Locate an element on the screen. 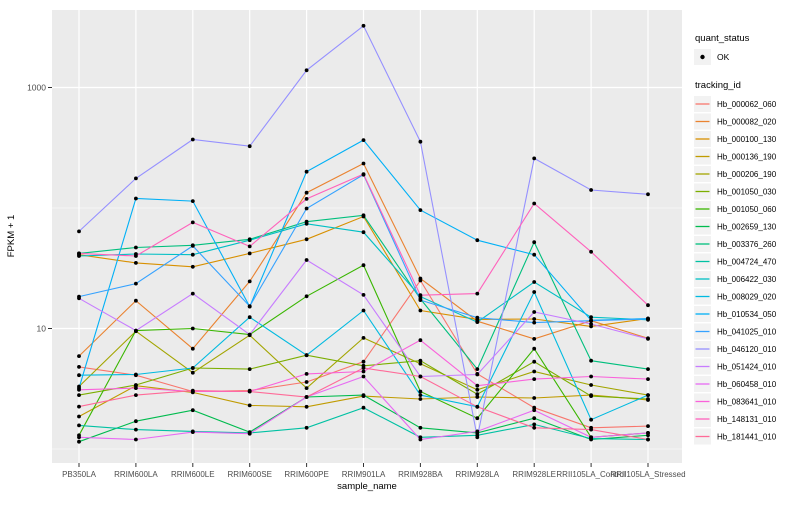  x-tick-label: RRIM600LE is located at coordinates (193, 474).